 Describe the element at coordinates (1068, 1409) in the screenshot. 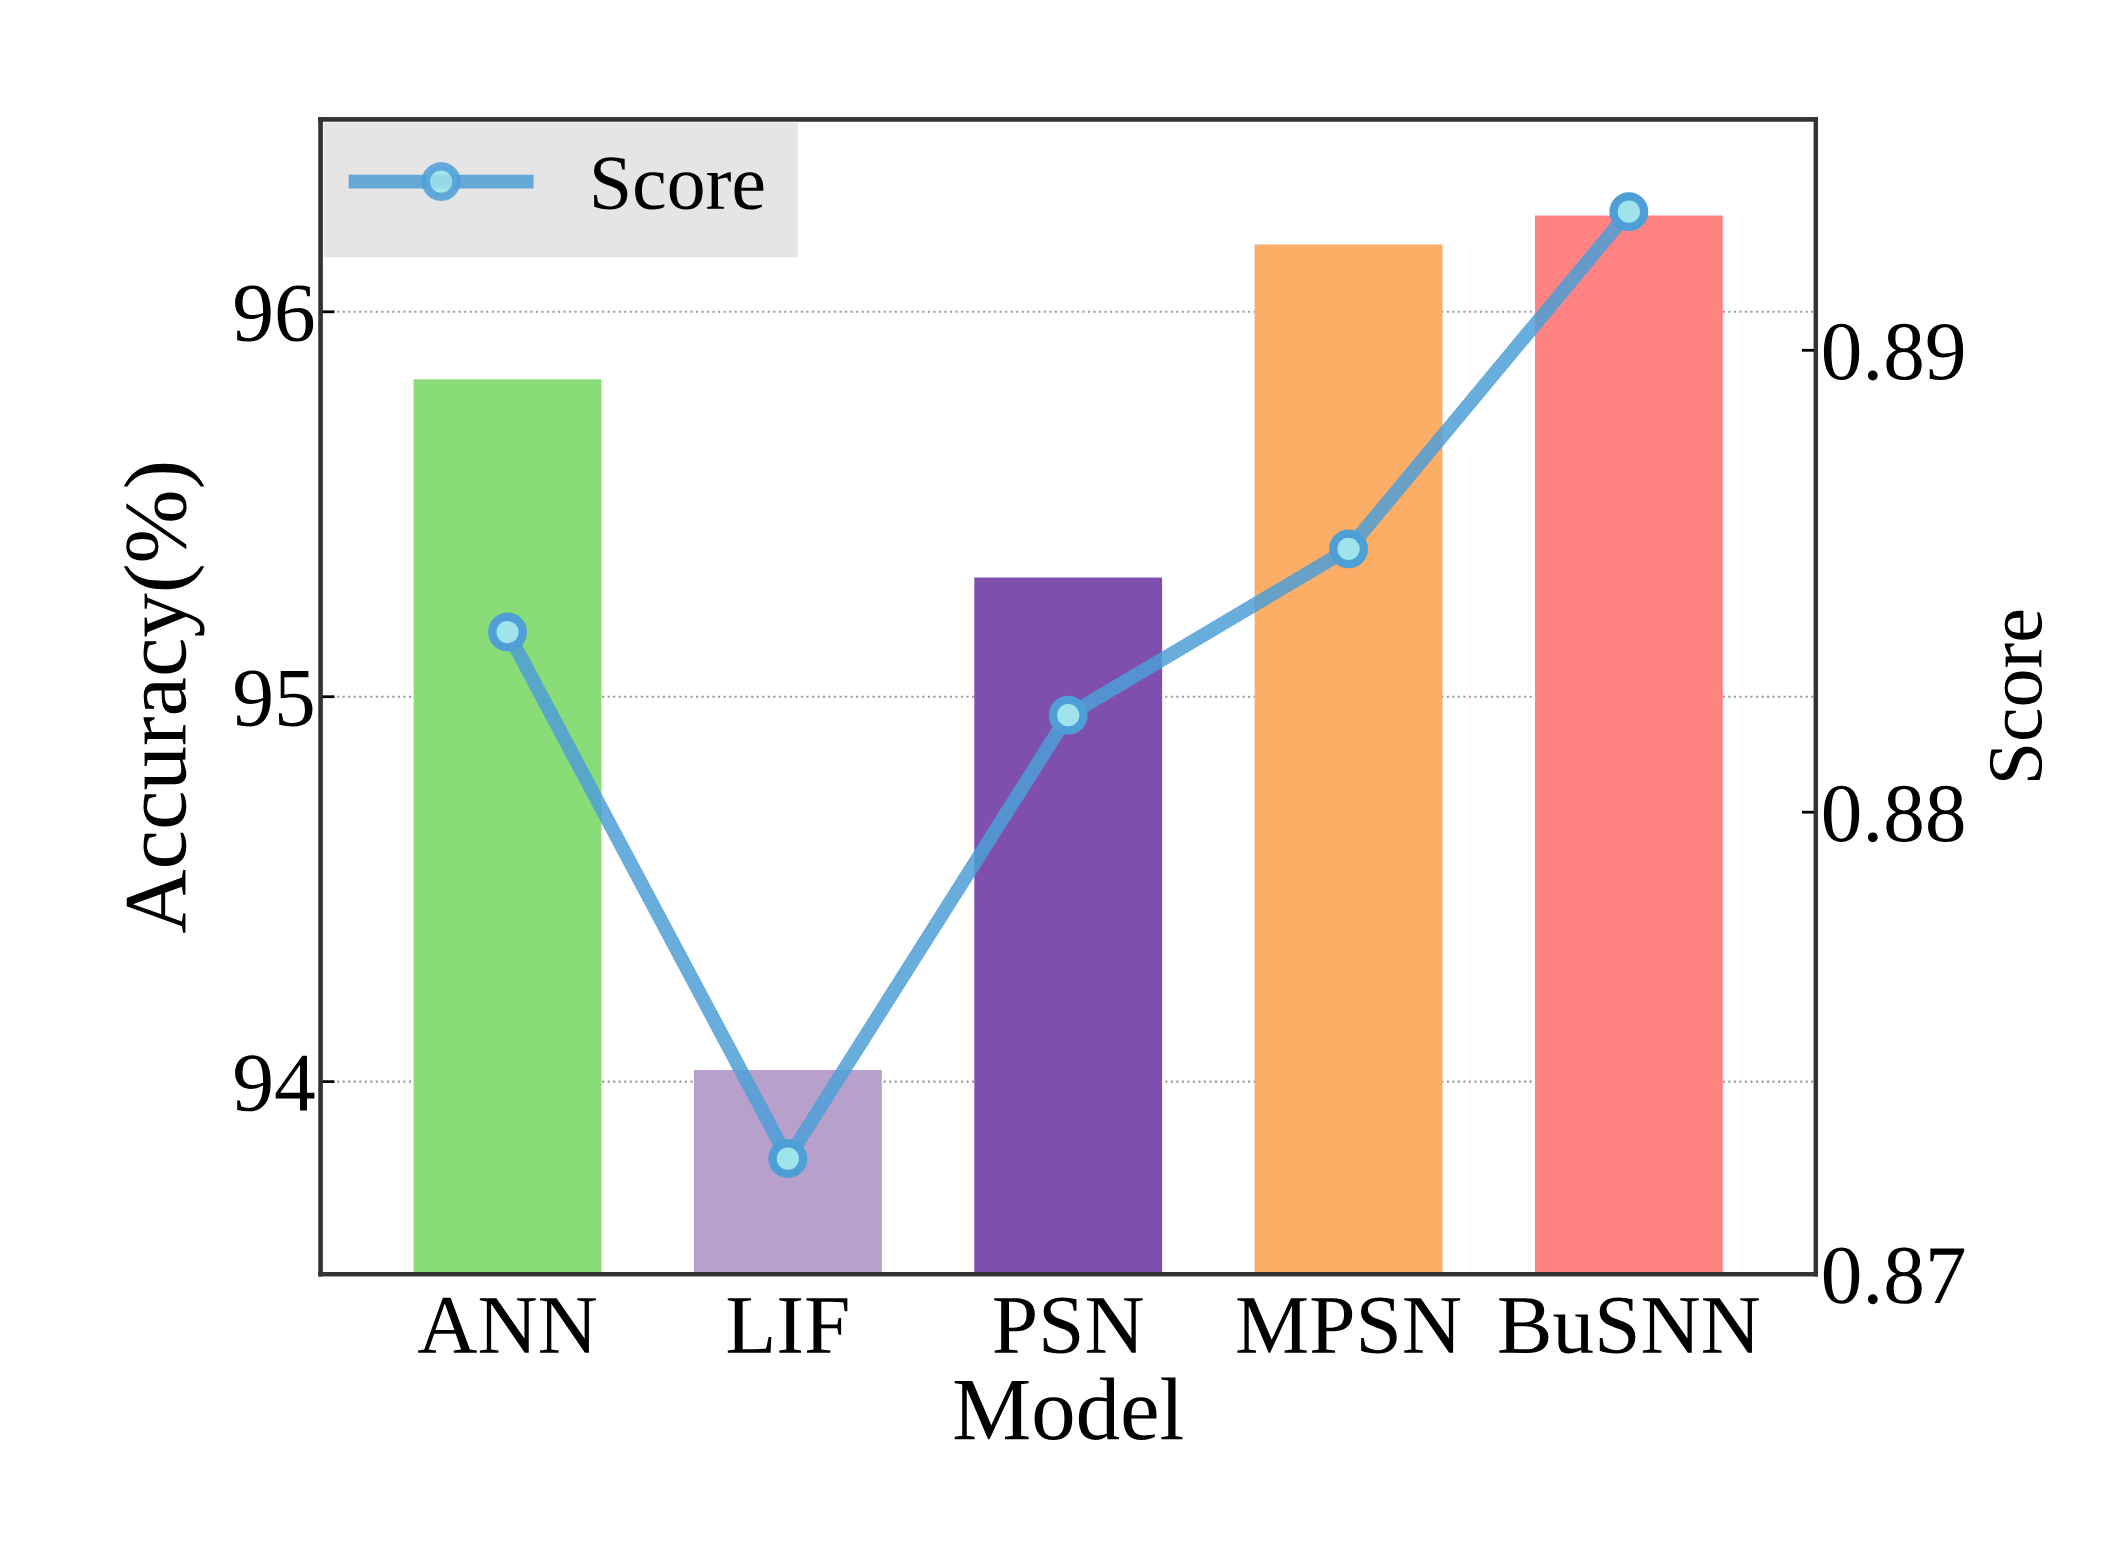

I see `x-axis-title: Model` at that location.